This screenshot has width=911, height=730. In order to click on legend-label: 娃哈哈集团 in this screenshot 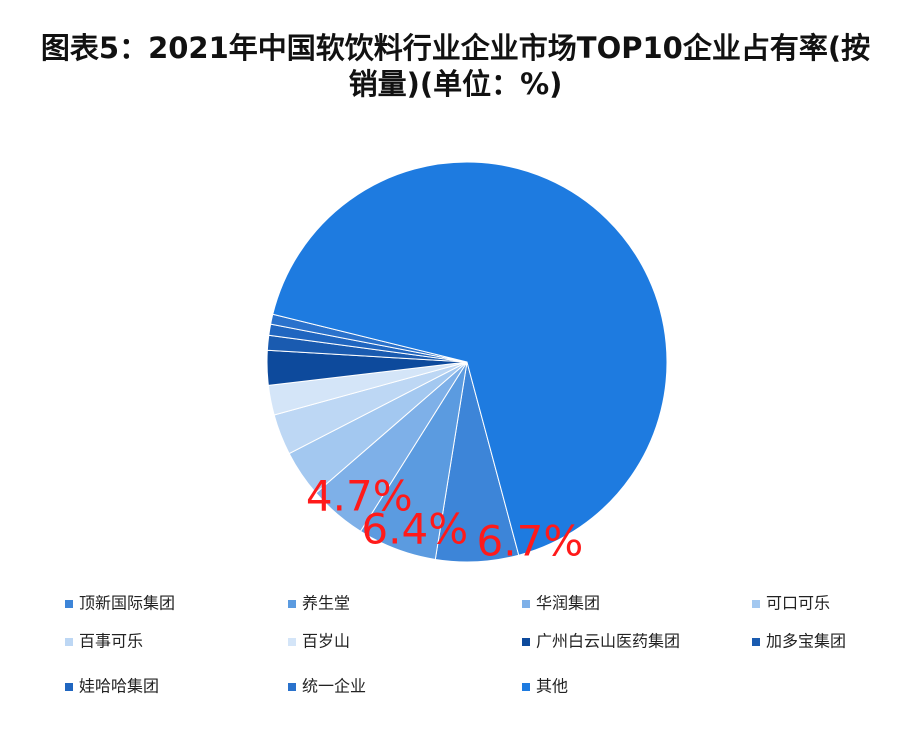, I will do `click(119, 686)`.